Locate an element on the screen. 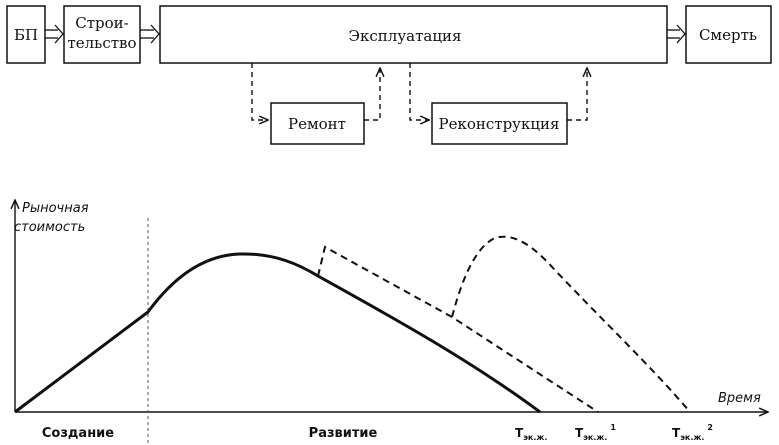 This screenshot has height=445, width=779. t2-end-sub: эк.ж. is located at coordinates (692, 437).